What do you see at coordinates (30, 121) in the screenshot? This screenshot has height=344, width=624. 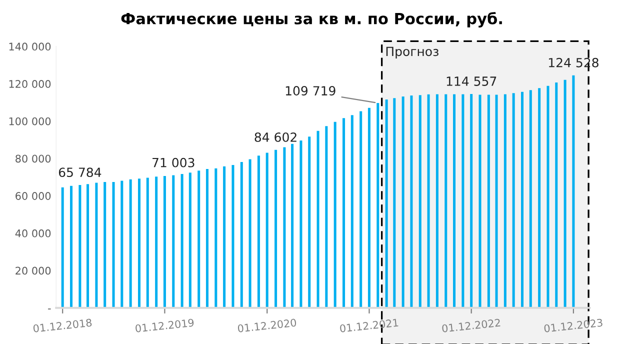 I see `y-tick-label: 100 000` at bounding box center [30, 121].